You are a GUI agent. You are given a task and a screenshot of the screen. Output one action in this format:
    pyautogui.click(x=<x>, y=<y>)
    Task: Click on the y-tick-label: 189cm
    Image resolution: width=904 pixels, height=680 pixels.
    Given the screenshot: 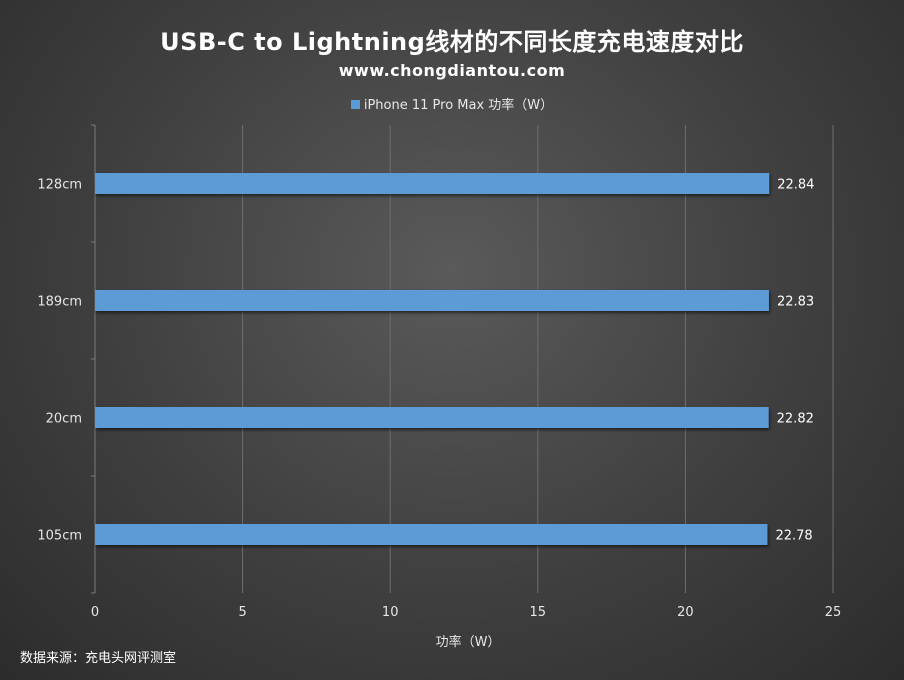 What is the action you would take?
    pyautogui.click(x=59, y=302)
    